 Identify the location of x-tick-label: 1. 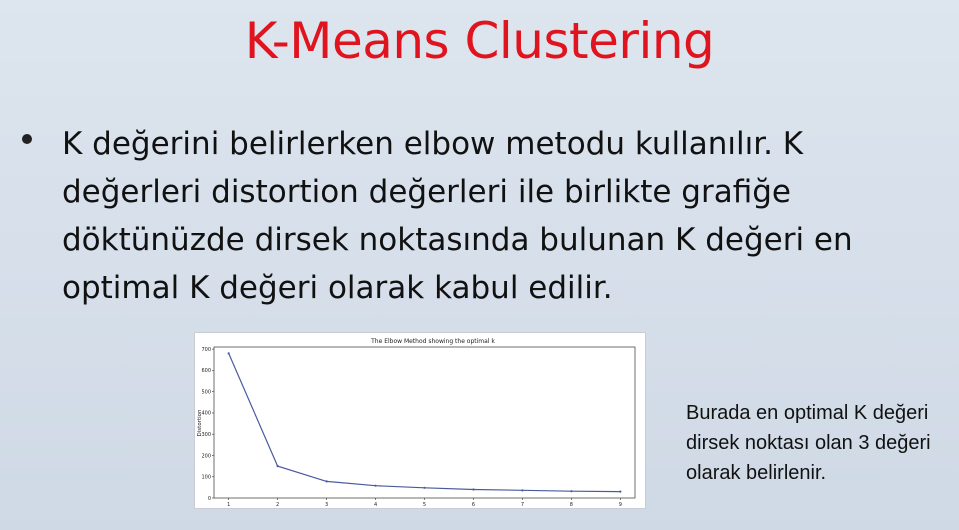
(228, 505).